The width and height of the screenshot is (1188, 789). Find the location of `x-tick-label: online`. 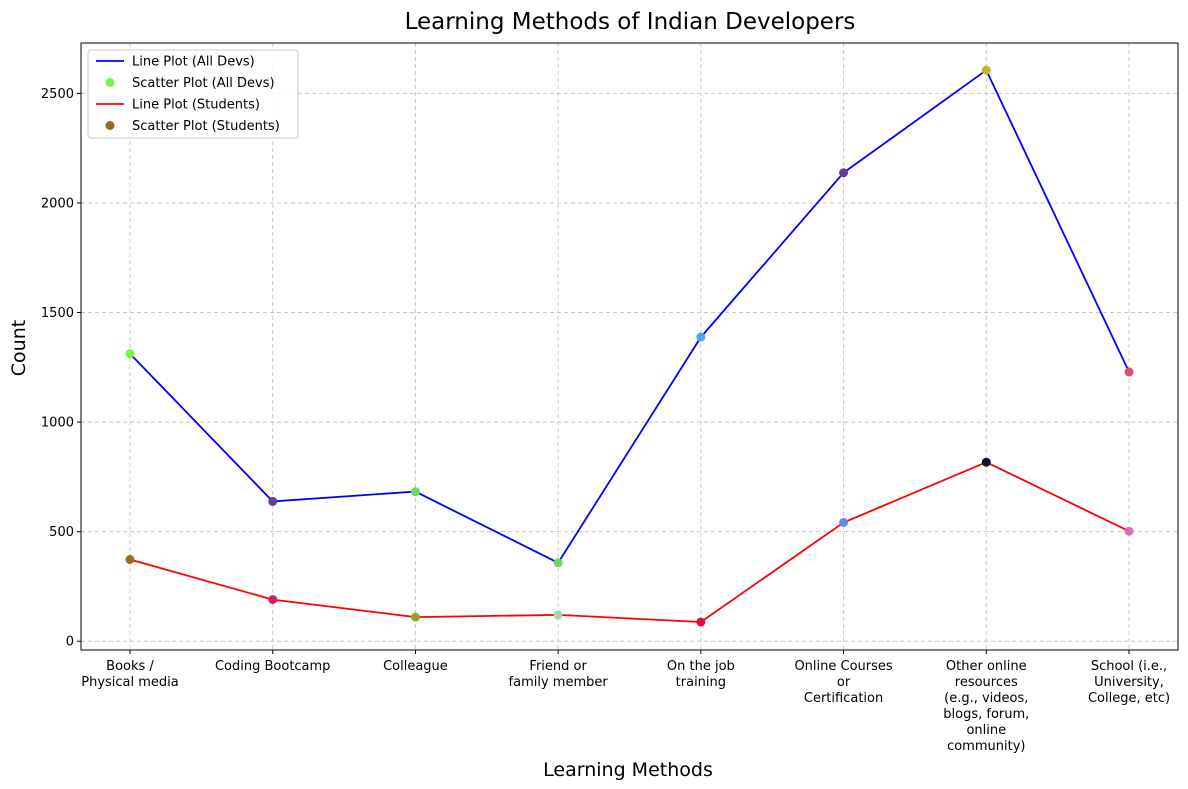

x-tick-label: online is located at coordinates (986, 730).